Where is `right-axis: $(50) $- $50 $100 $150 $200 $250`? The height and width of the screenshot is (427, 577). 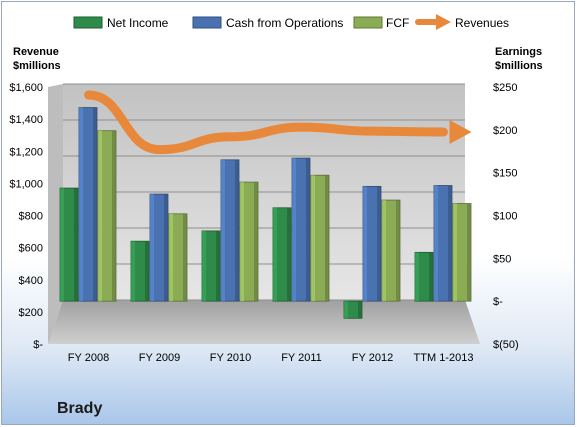 right-axis: $(50) $- $50 $100 $150 $200 $250 is located at coordinates (506, 216).